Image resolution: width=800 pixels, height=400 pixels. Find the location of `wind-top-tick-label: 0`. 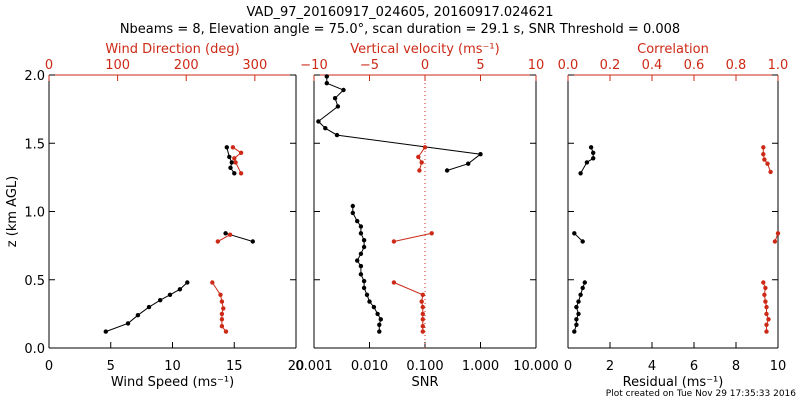

wind-top-tick-label: 0 is located at coordinates (49, 65).